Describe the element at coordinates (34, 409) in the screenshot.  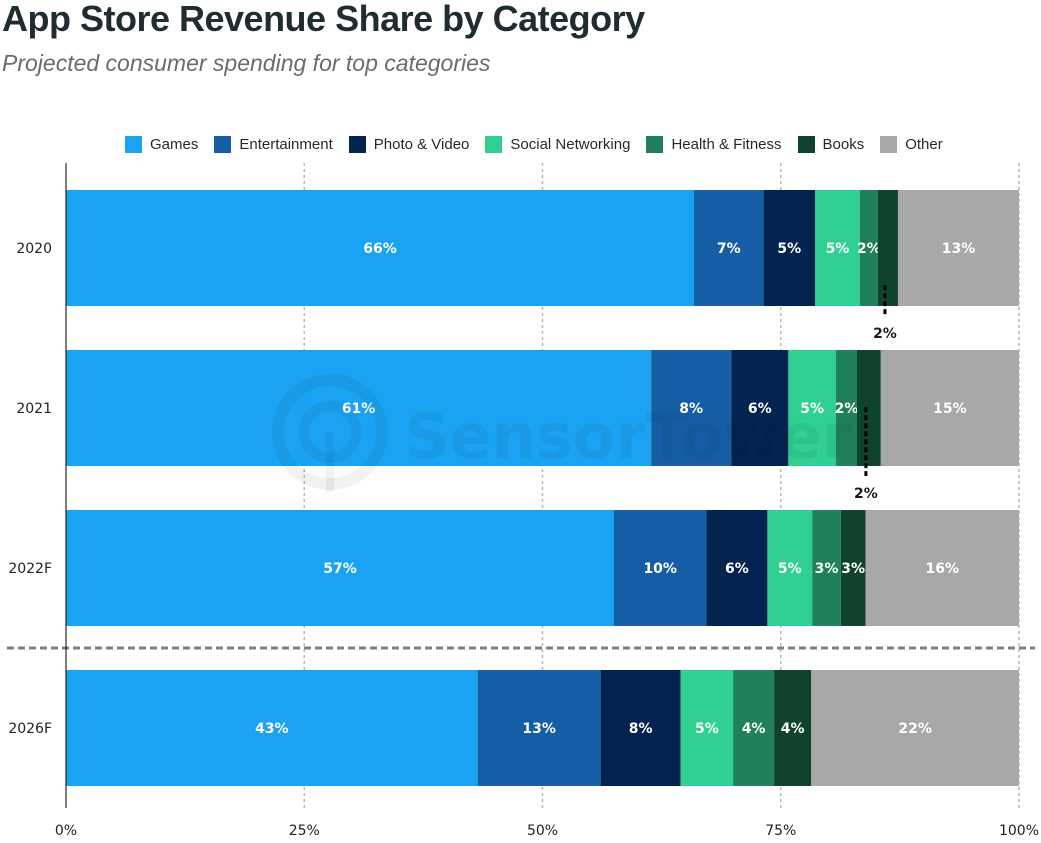
I see `y-tick-label: 2021` at that location.